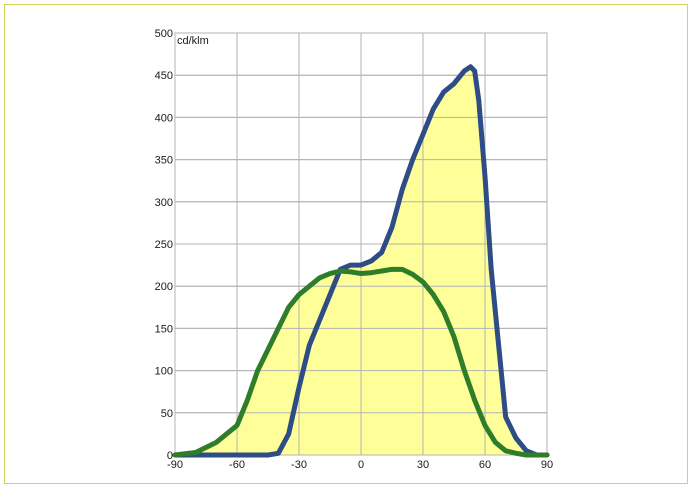 Image resolution: width=692 pixels, height=484 pixels. I want to click on y-tick-label: 500, so click(164, 34).